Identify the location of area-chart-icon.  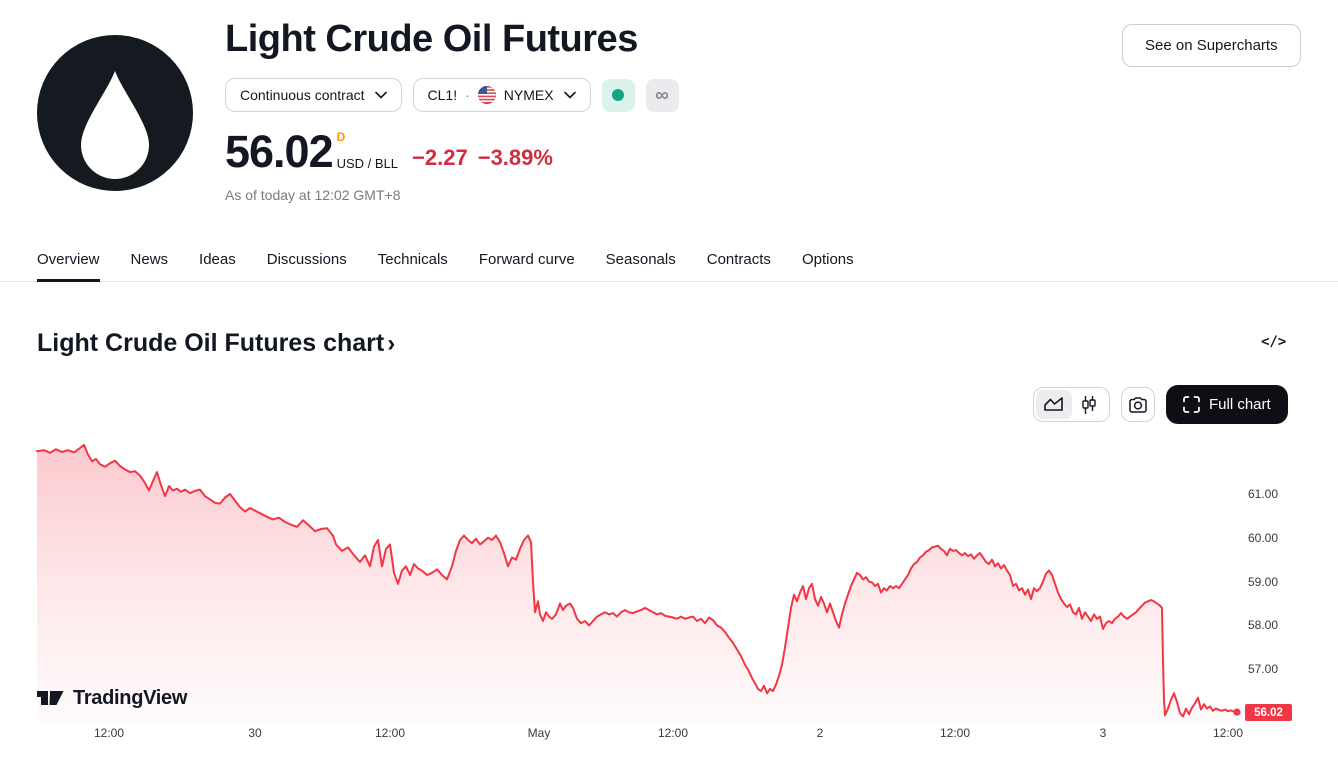
(1054, 404).